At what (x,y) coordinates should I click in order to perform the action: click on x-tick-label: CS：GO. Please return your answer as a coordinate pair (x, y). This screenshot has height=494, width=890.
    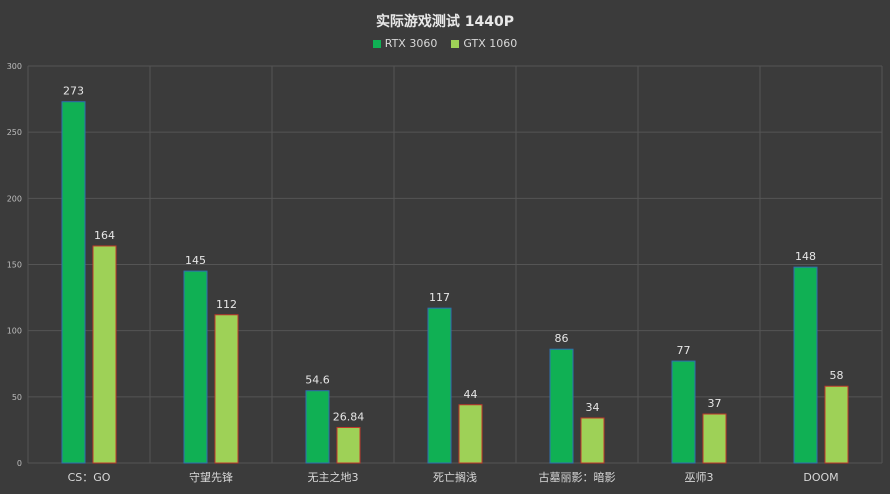
    Looking at the image, I should click on (89, 477).